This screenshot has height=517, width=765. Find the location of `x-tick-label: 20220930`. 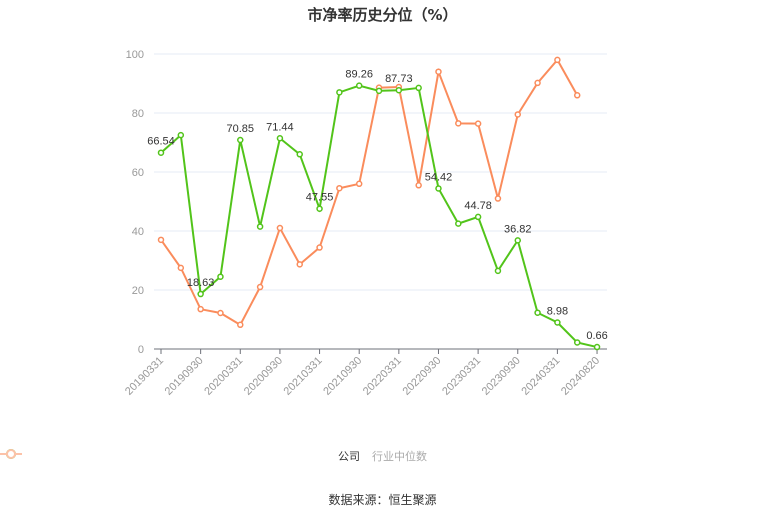

x-tick-label: 20220930 is located at coordinates (422, 376).